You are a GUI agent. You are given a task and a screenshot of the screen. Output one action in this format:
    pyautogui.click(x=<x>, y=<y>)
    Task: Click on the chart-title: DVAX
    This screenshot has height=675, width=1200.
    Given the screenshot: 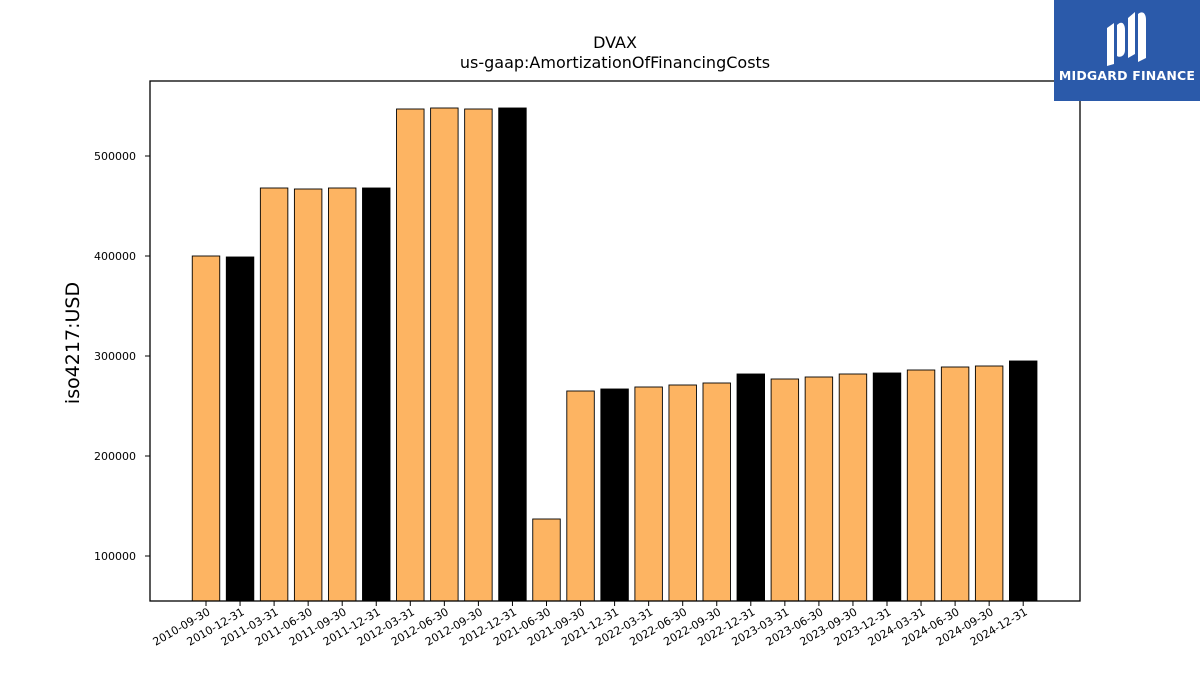 What is the action you would take?
    pyautogui.click(x=615, y=42)
    